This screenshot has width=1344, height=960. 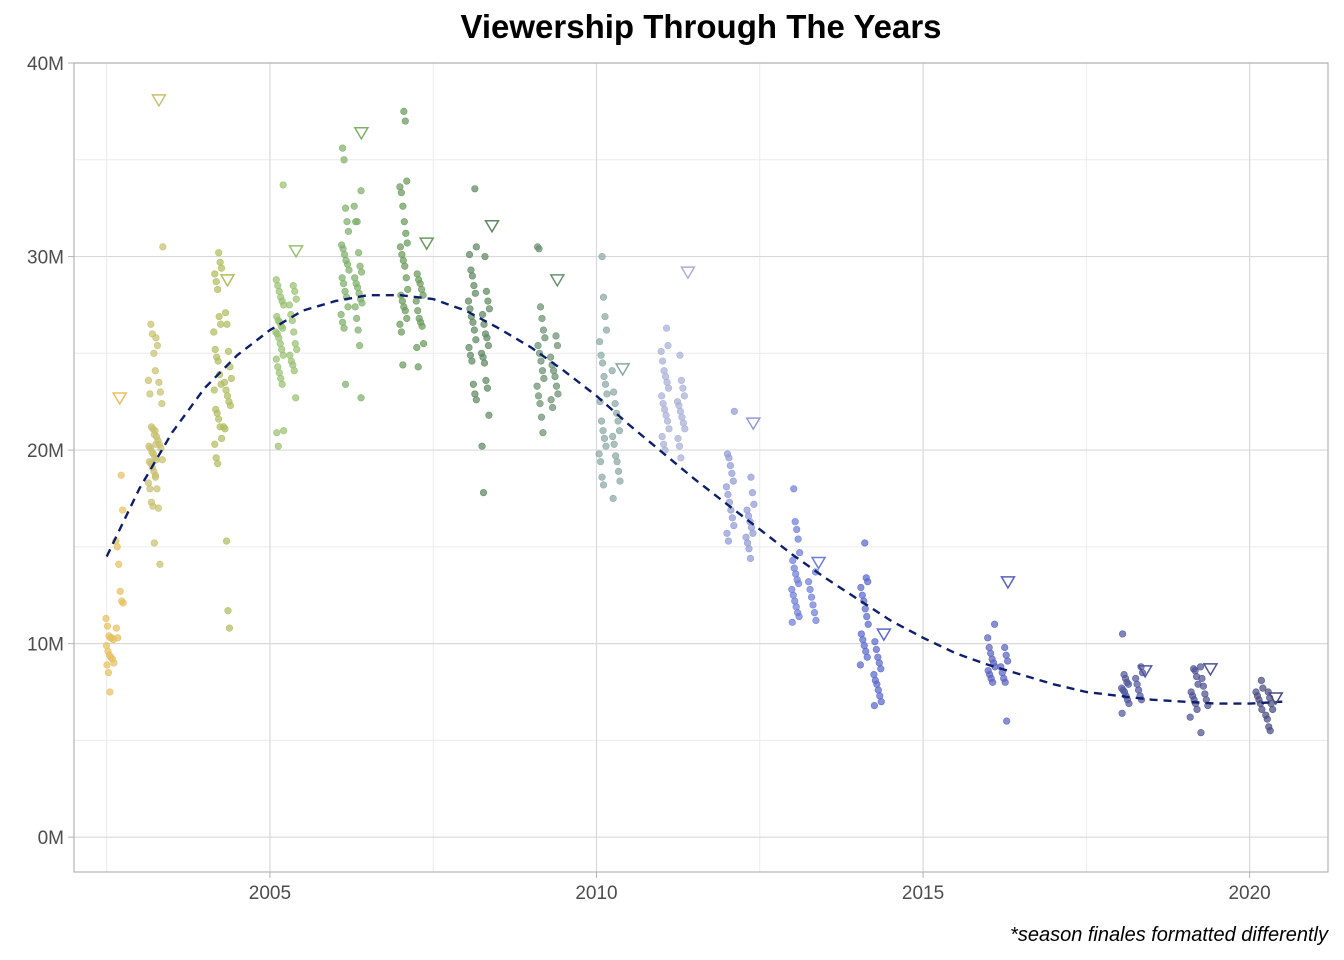 I want to click on x-tick-label: 2005, so click(x=270, y=893).